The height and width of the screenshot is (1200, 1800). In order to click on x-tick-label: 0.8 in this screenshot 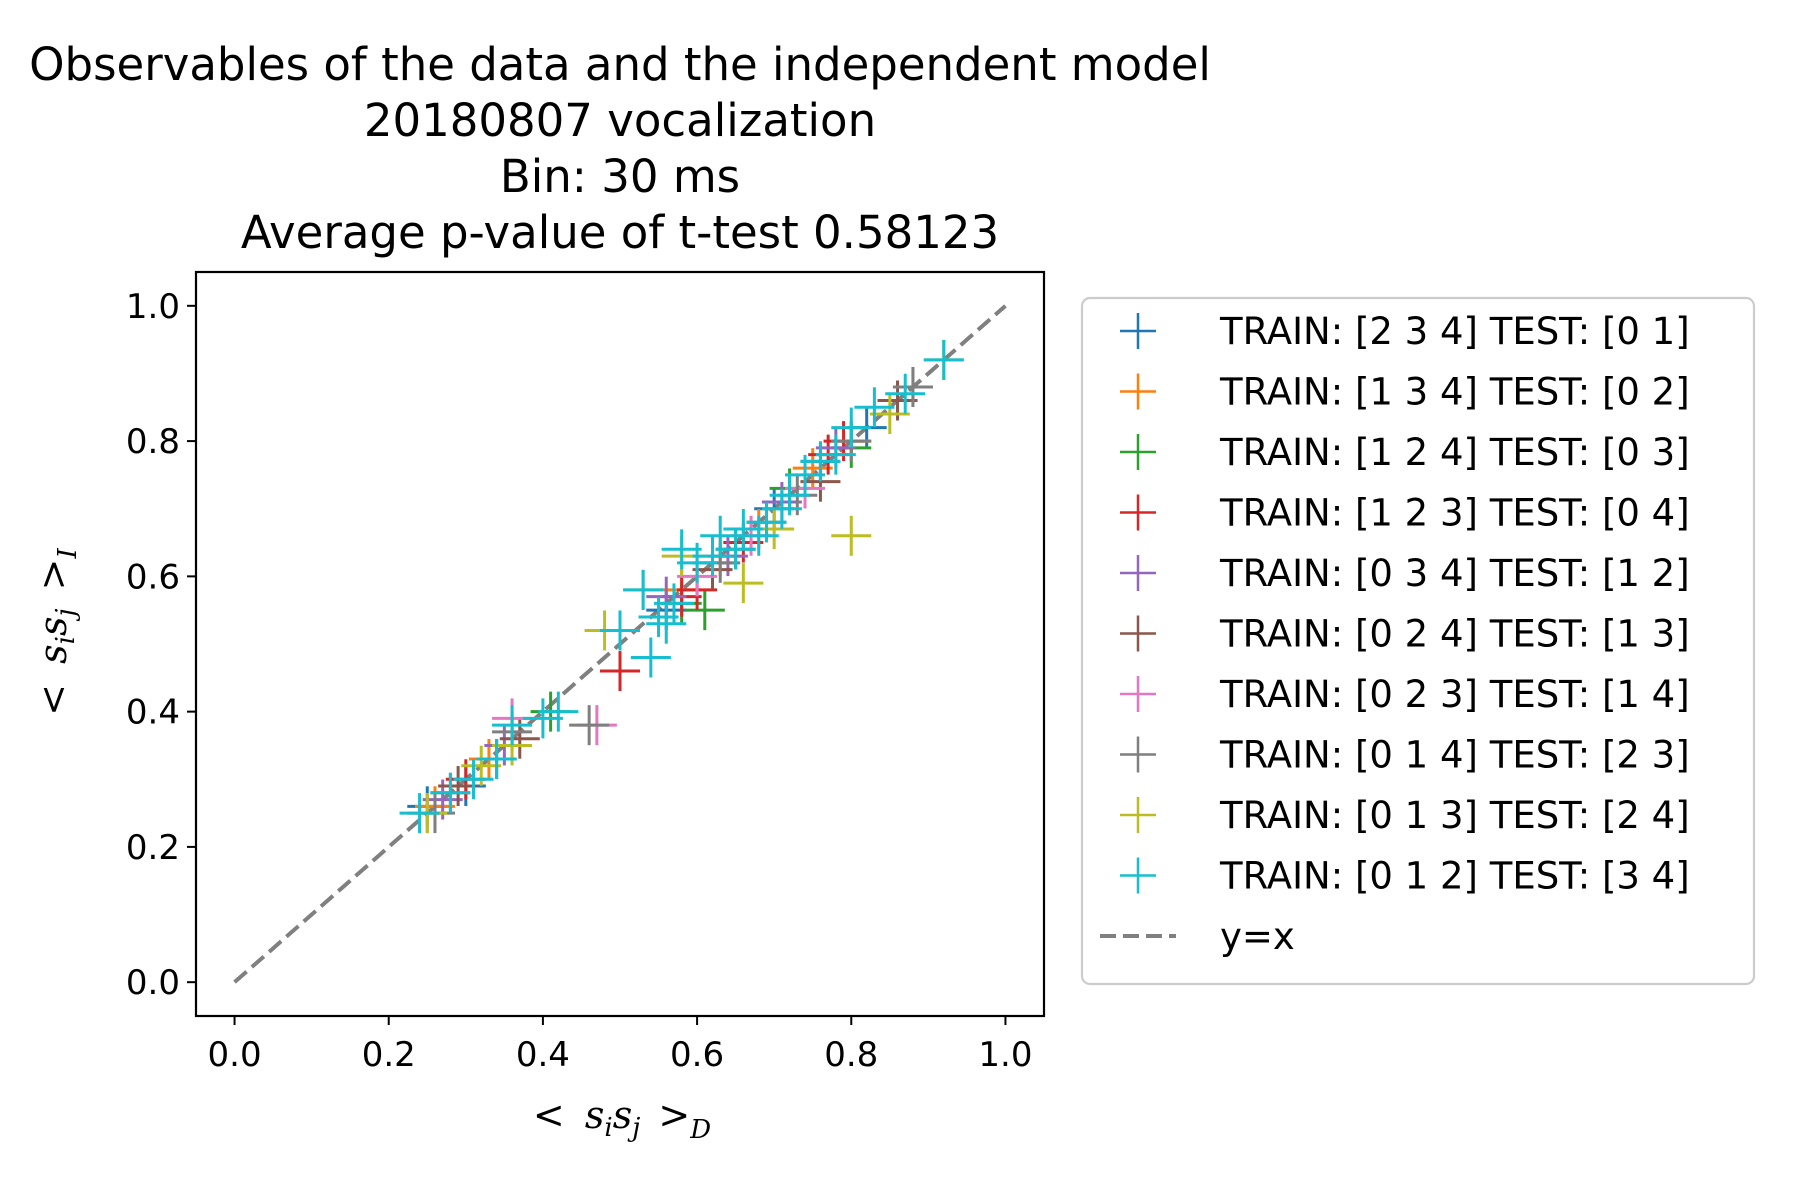, I will do `click(851, 1055)`.